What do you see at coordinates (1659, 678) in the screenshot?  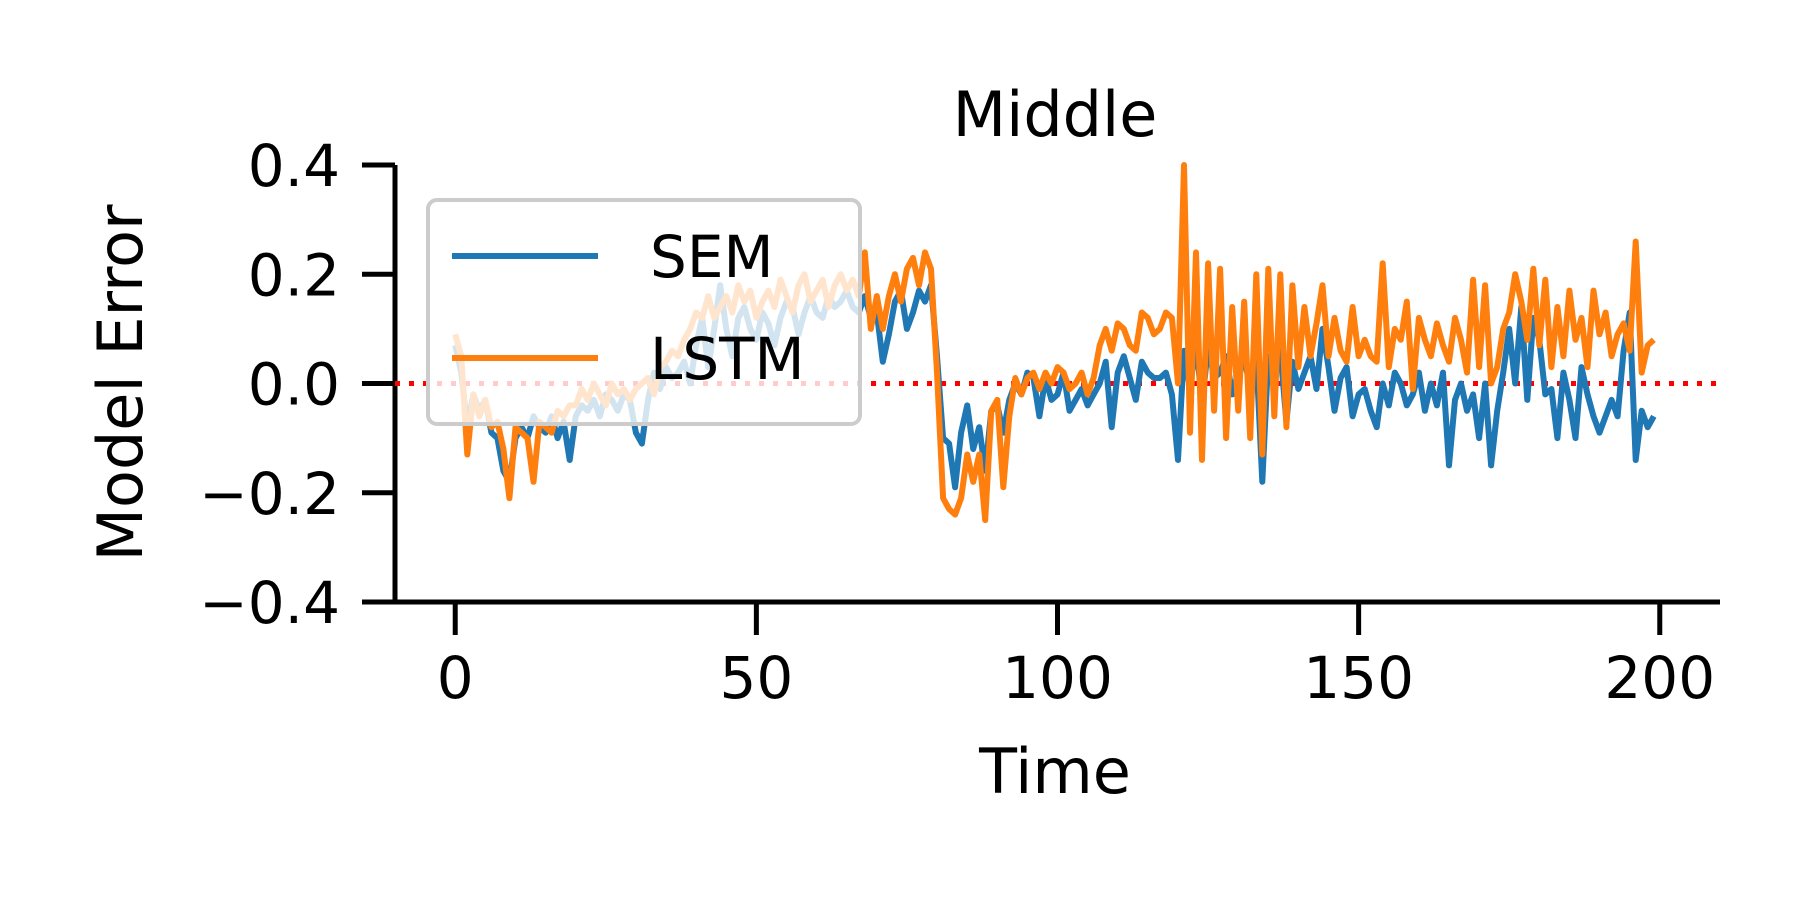 I see `x-tick-label: 200` at bounding box center [1659, 678].